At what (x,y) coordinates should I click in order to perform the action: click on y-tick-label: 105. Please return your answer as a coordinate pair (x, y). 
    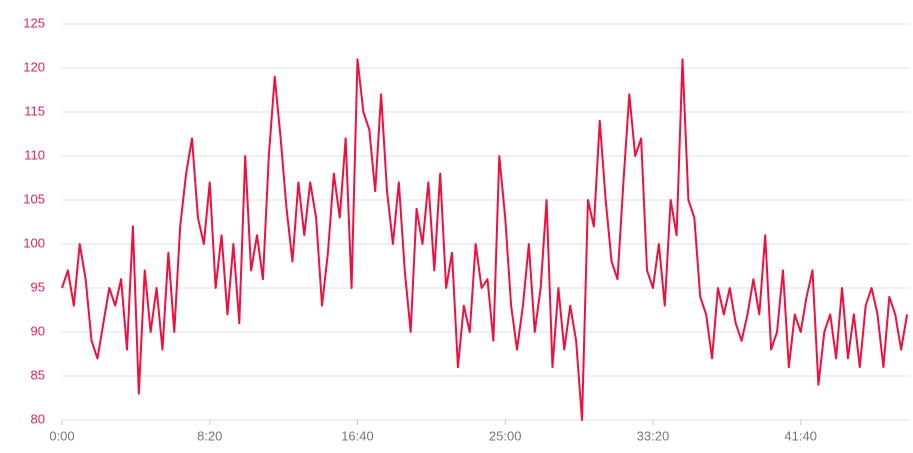
    Looking at the image, I should click on (34, 198).